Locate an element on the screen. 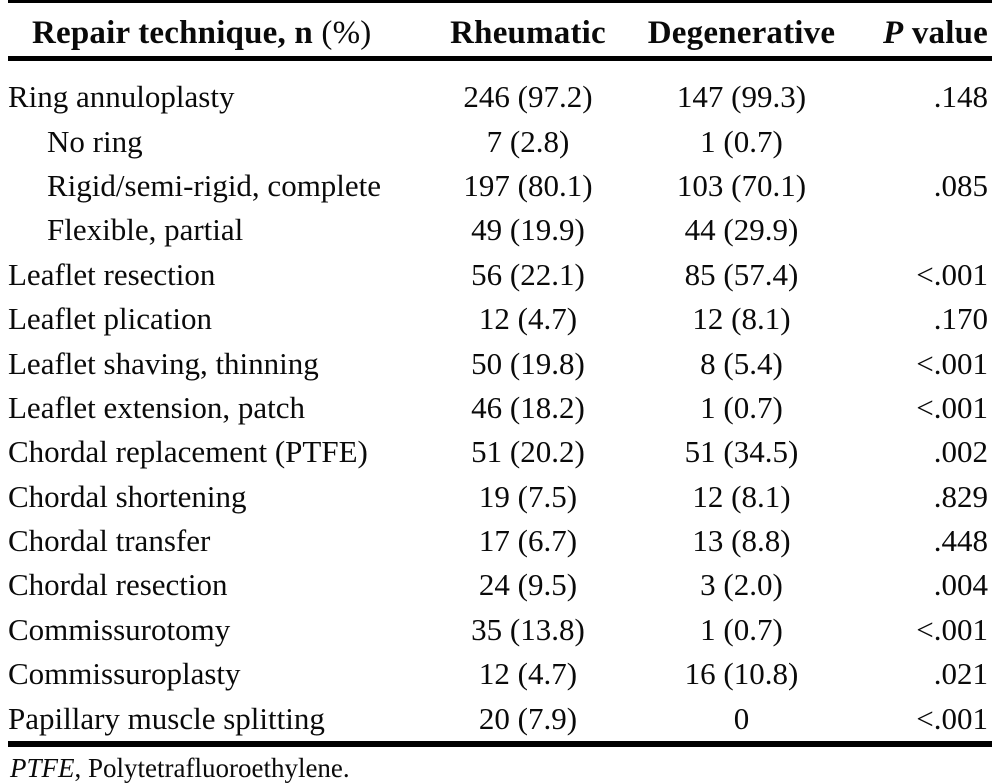 Image resolution: width=1000 pixels, height=784 pixels. rheumatic-value: 24 (9.5) is located at coordinates (528, 585).